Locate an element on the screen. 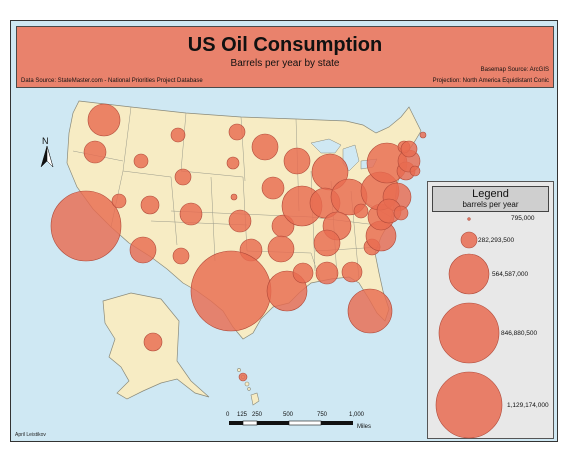 The image size is (568, 451). bubble-alaska is located at coordinates (153, 342).